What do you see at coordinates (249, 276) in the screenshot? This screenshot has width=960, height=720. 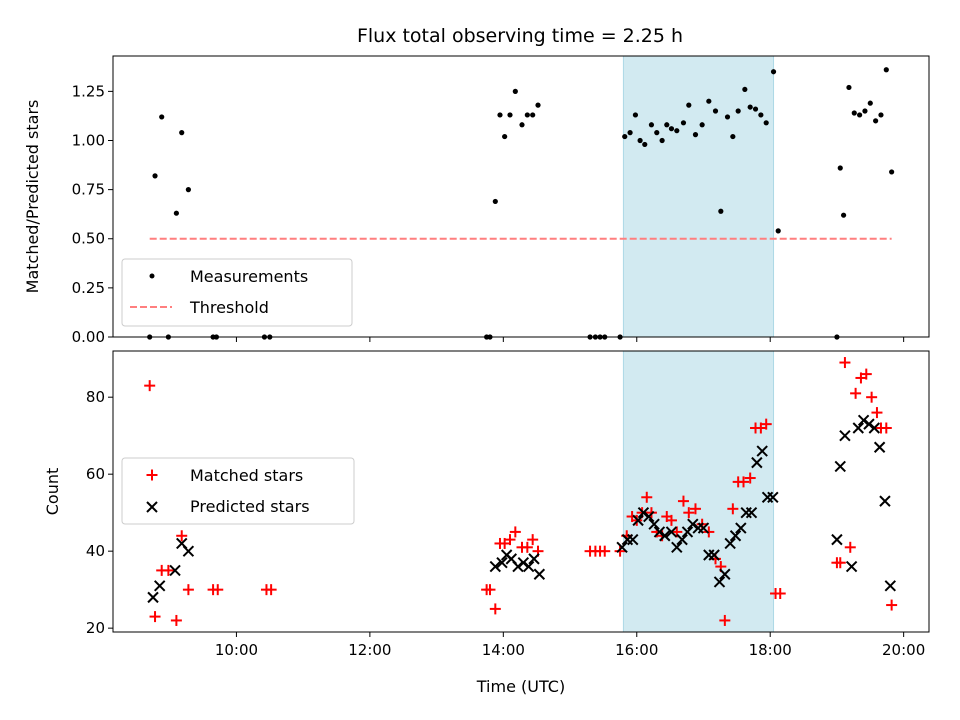 I see `legend-measurements-label: Measurements` at bounding box center [249, 276].